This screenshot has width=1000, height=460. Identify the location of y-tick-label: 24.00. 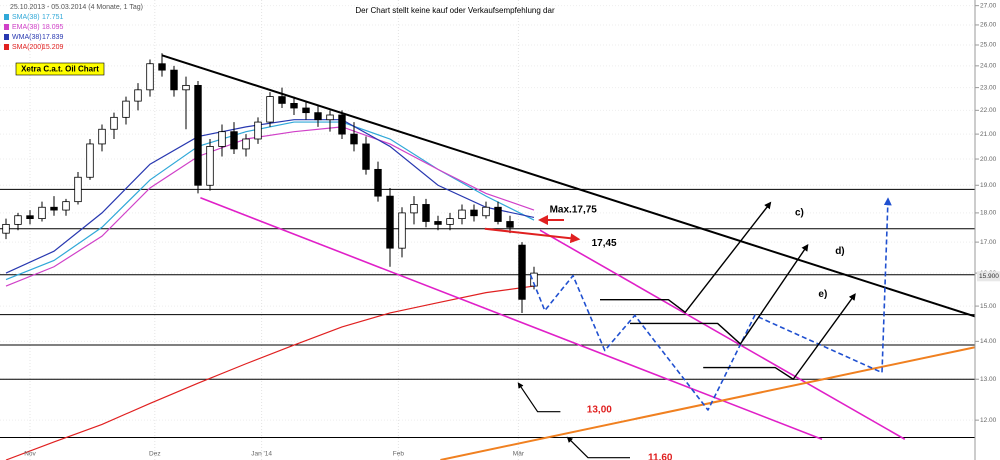
(988, 66).